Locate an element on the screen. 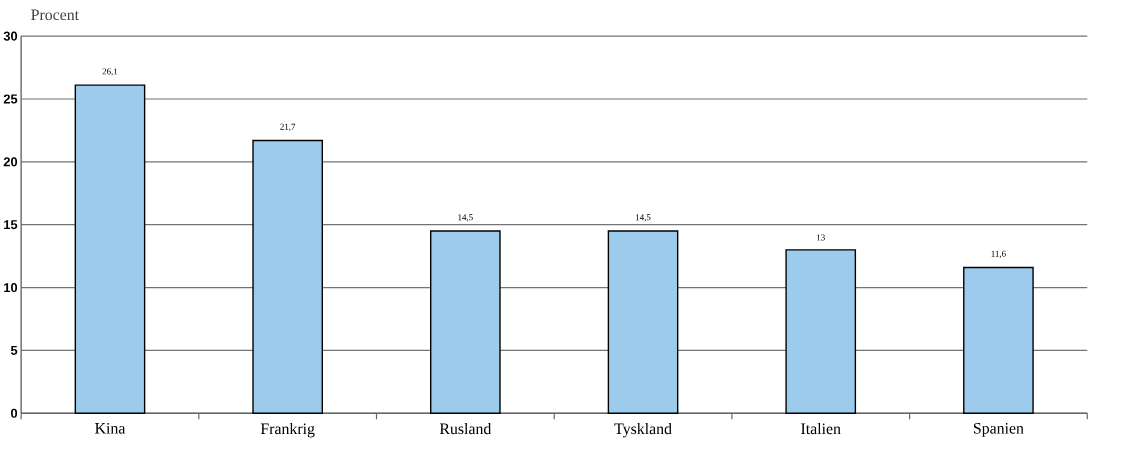 Image resolution: width=1132 pixels, height=462 pixels. data-label: 13 is located at coordinates (821, 237).